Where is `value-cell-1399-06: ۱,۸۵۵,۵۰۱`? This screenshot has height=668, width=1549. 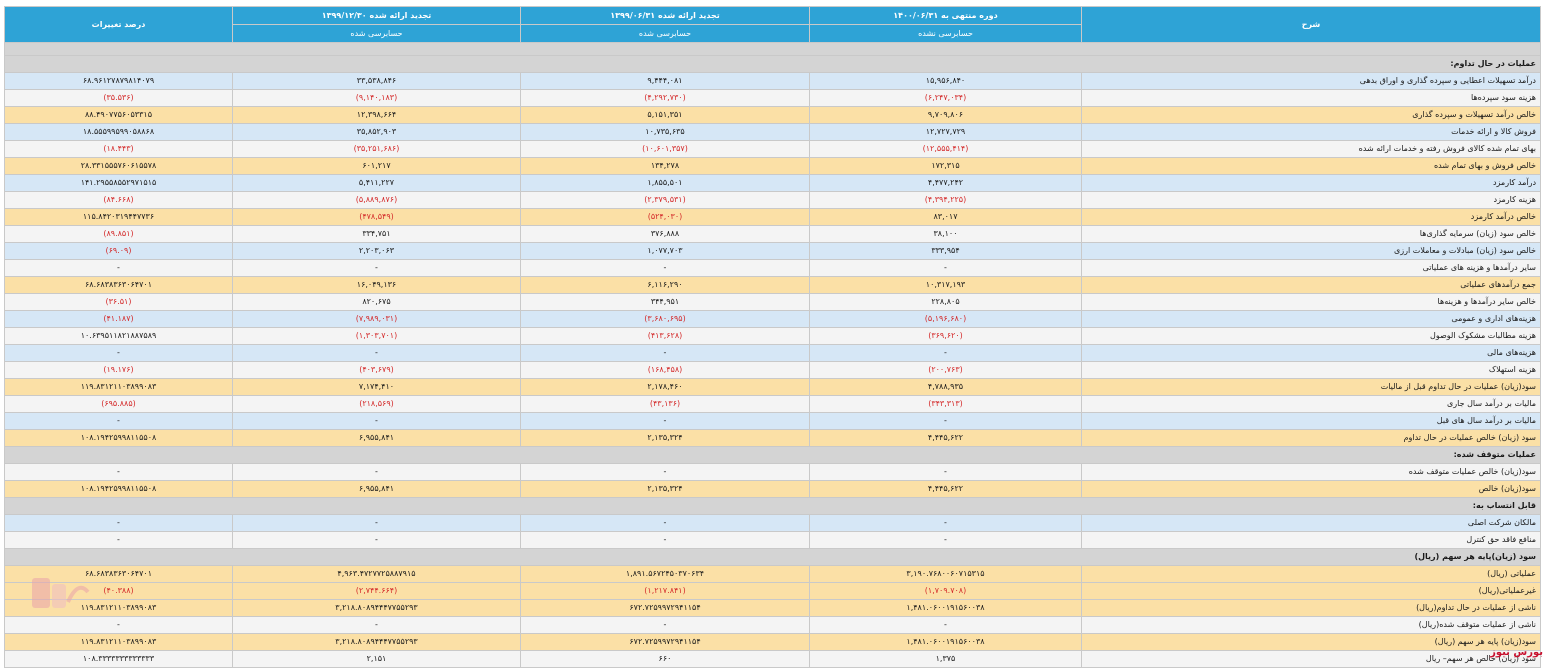
value-cell-1399-06: ۱,۸۵۵,۵۰۱ is located at coordinates (665, 183).